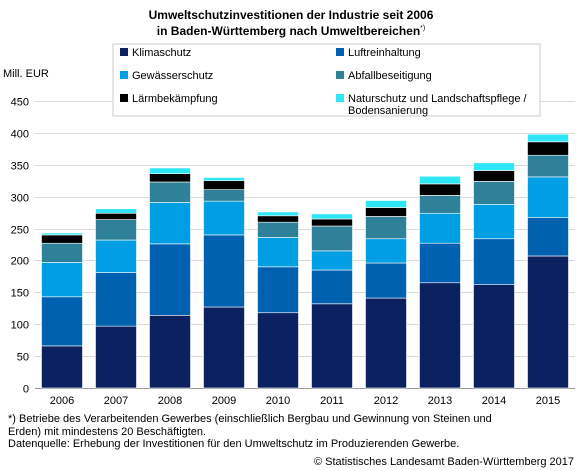  Describe the element at coordinates (170, 401) in the screenshot. I see `x-tick-label: 2008` at that location.